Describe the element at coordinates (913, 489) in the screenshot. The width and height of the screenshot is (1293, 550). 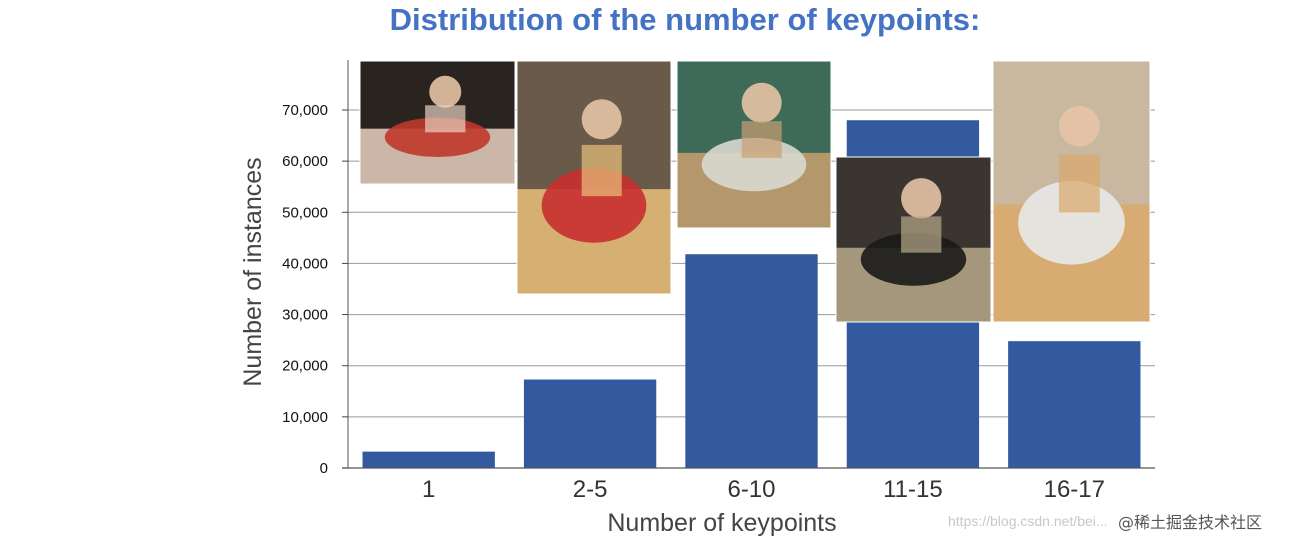
I see `x-category-label: 11-15` at that location.